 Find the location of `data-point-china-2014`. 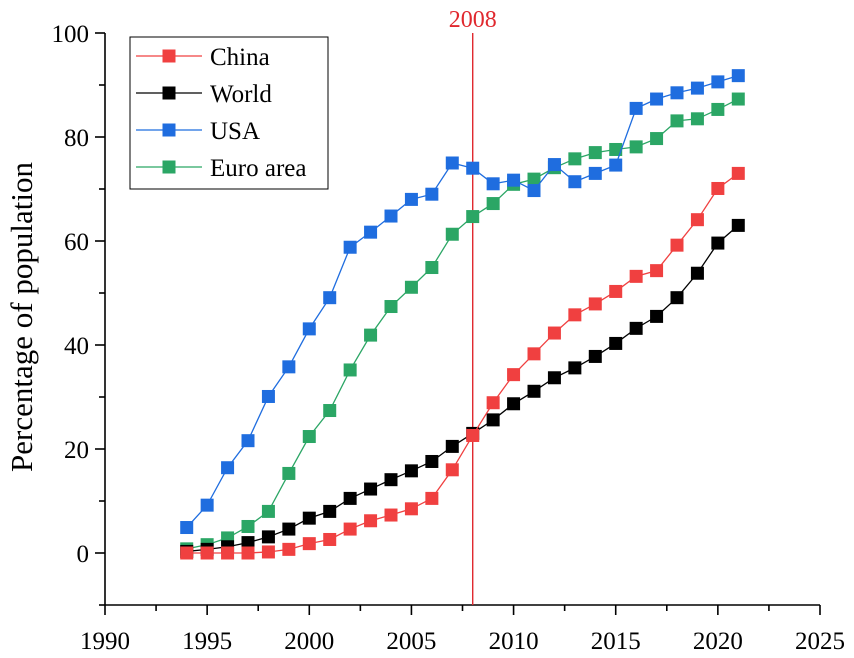

data-point-china-2014 is located at coordinates (595, 304).